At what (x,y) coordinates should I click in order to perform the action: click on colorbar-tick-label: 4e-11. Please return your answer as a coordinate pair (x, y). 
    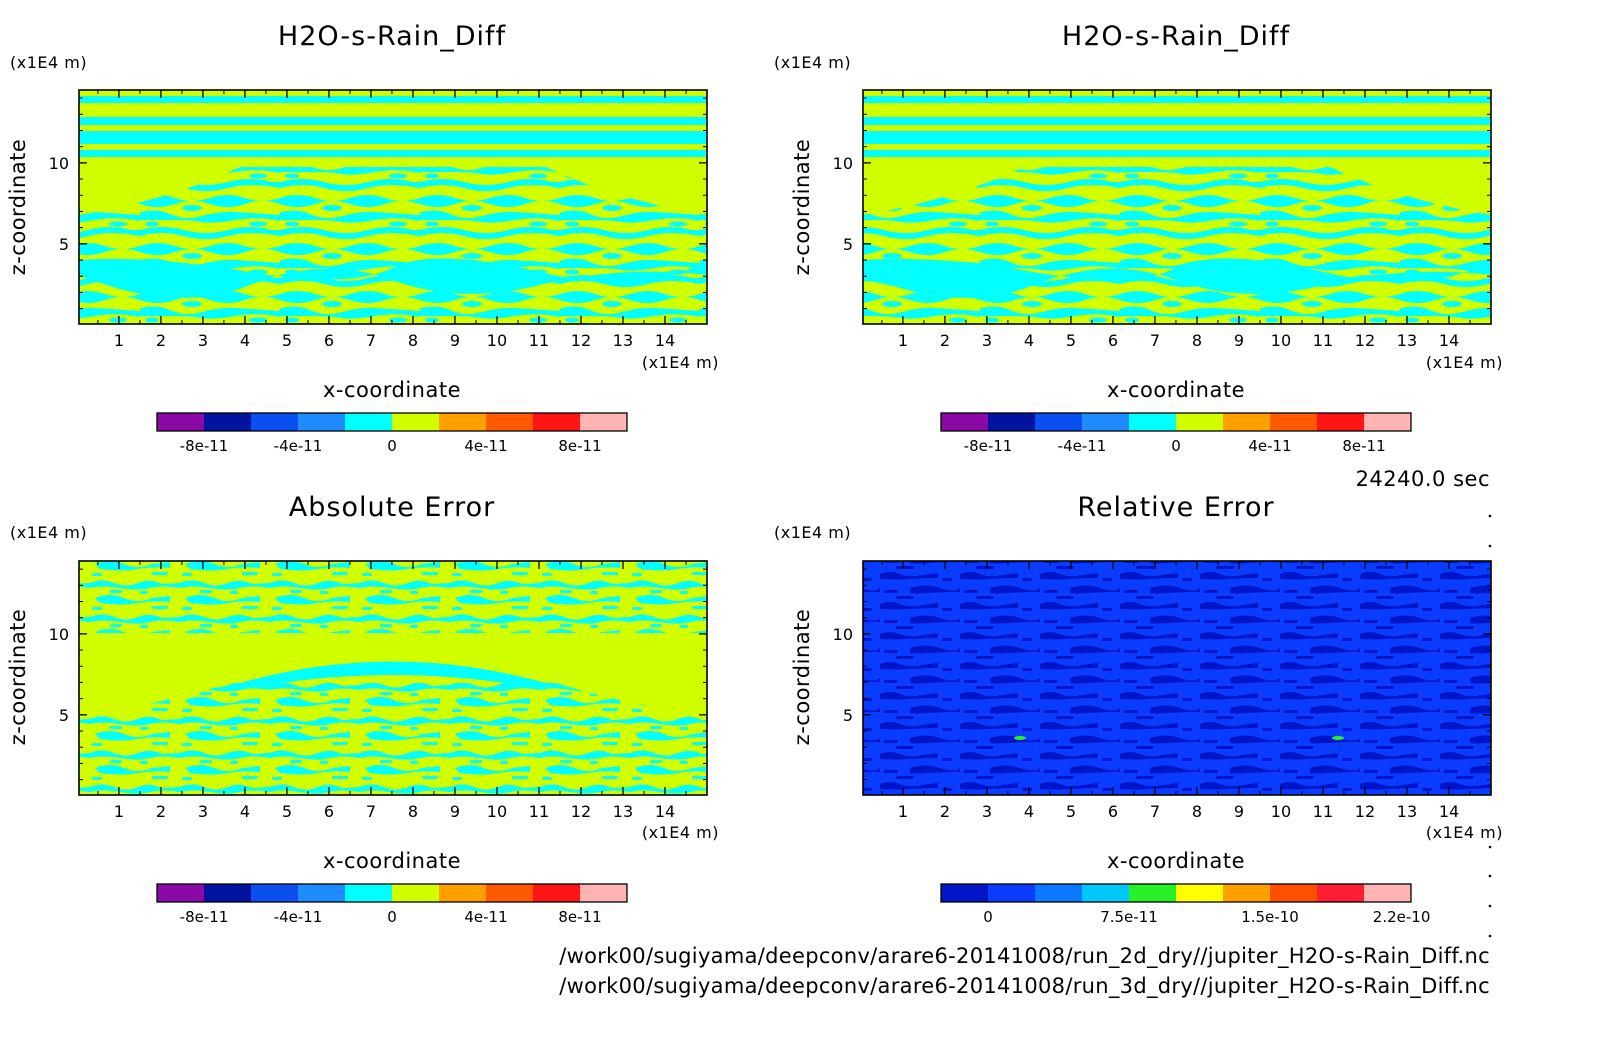
    Looking at the image, I should click on (485, 917).